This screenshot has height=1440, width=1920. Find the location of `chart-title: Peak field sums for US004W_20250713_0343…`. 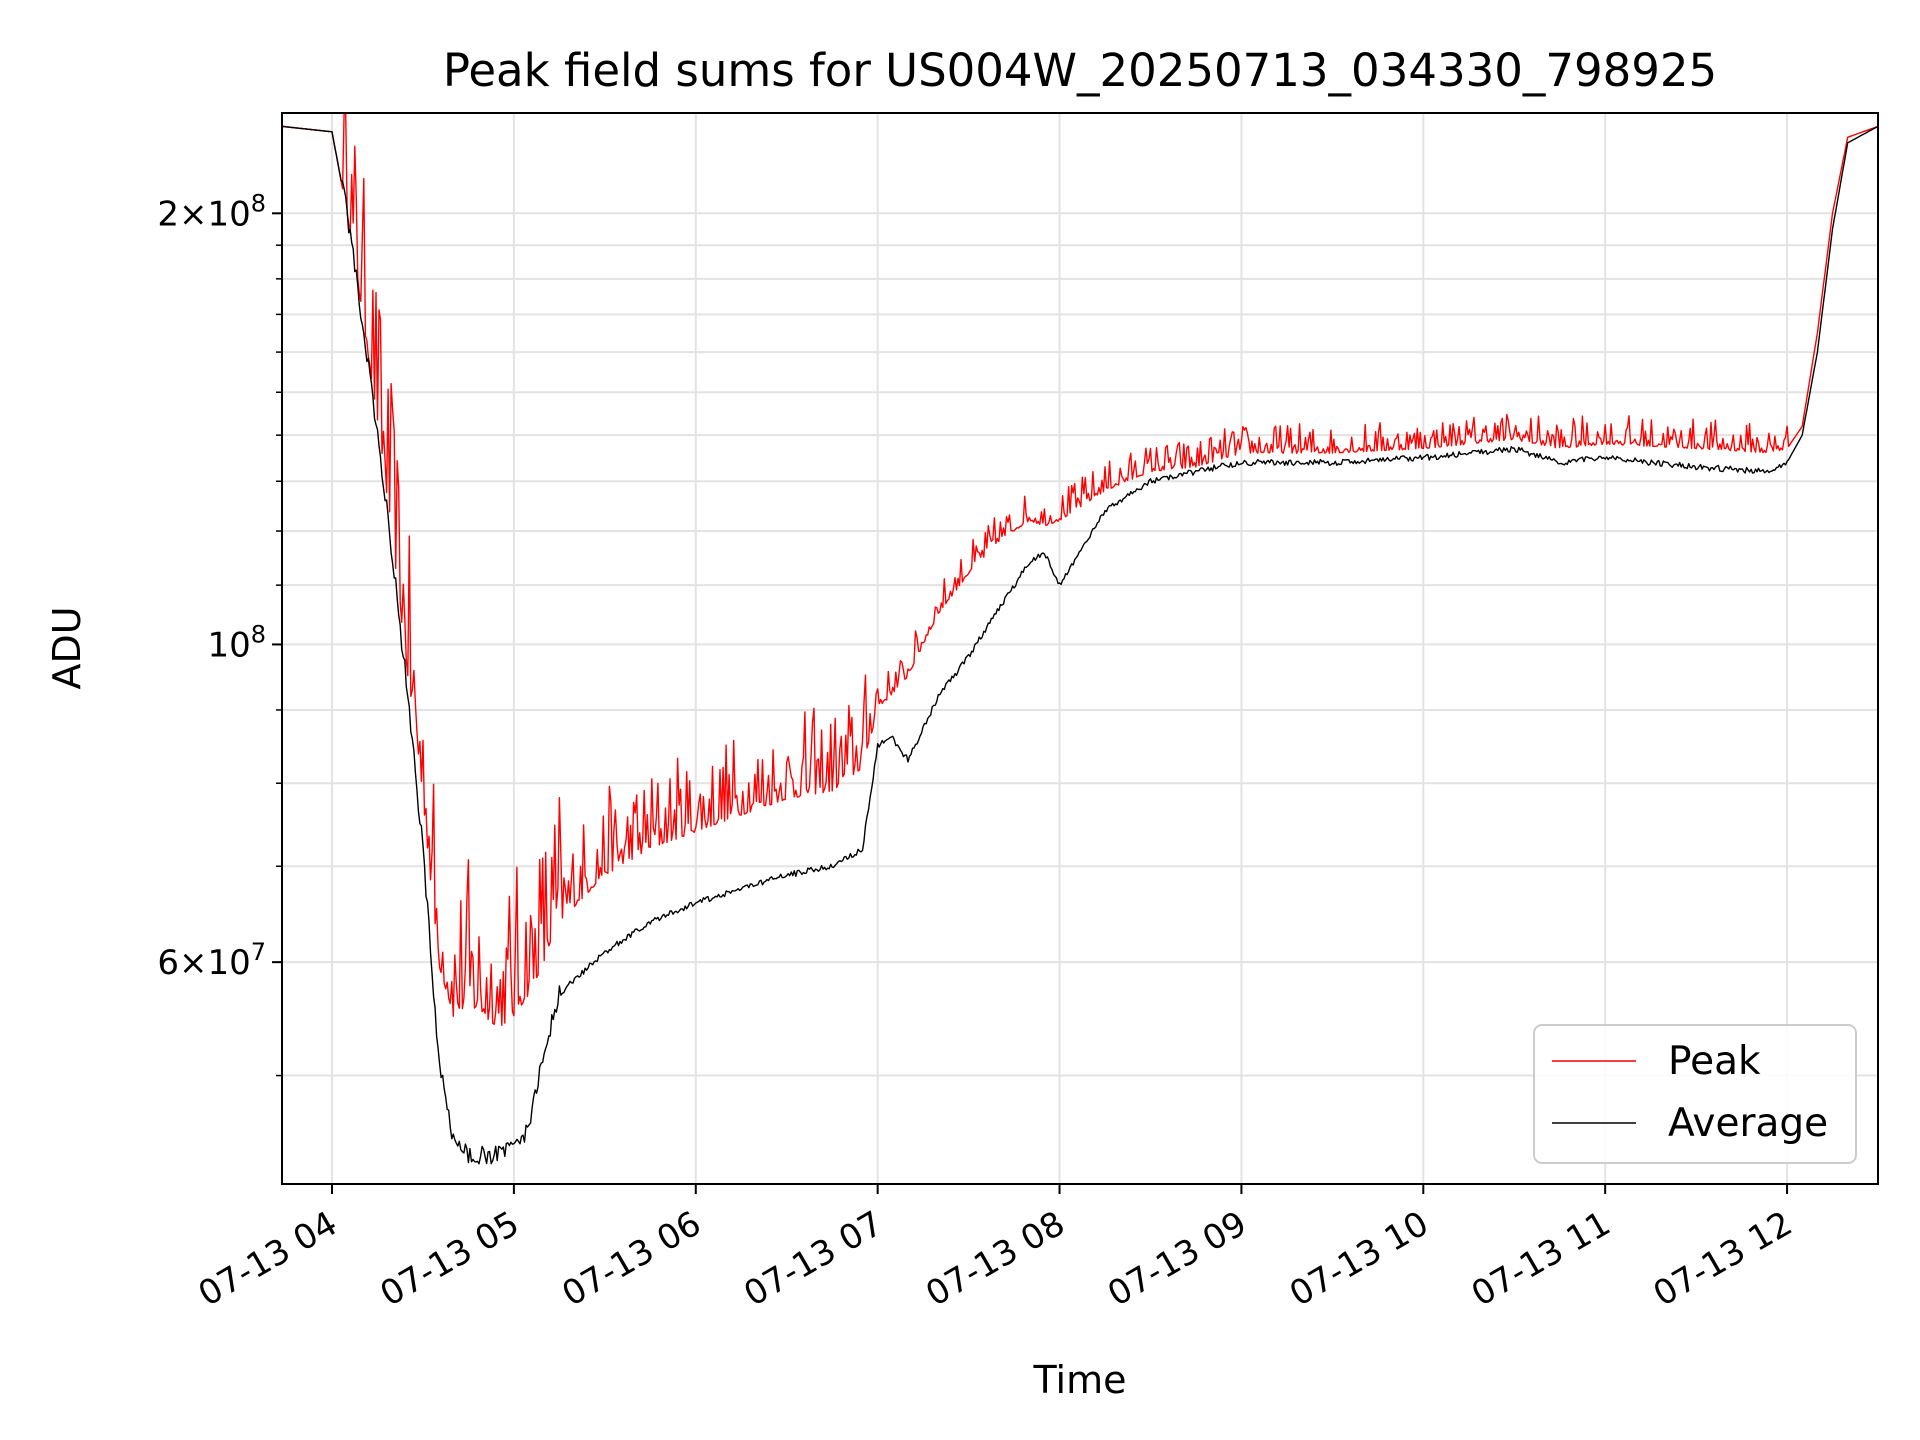

chart-title: Peak field sums for US004W_20250713_0343… is located at coordinates (1080, 70).